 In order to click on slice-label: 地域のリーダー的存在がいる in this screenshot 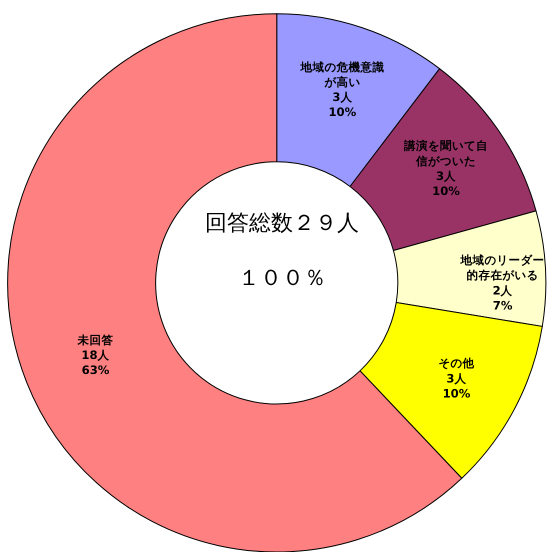, I will do `click(502, 267)`.